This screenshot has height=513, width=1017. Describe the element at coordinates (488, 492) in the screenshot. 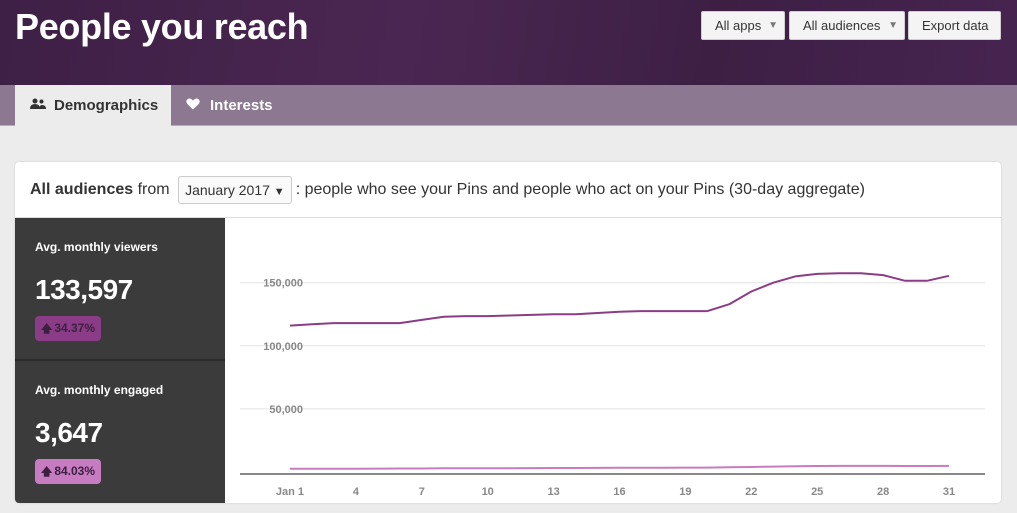

I see `x-tick-label: 10` at that location.